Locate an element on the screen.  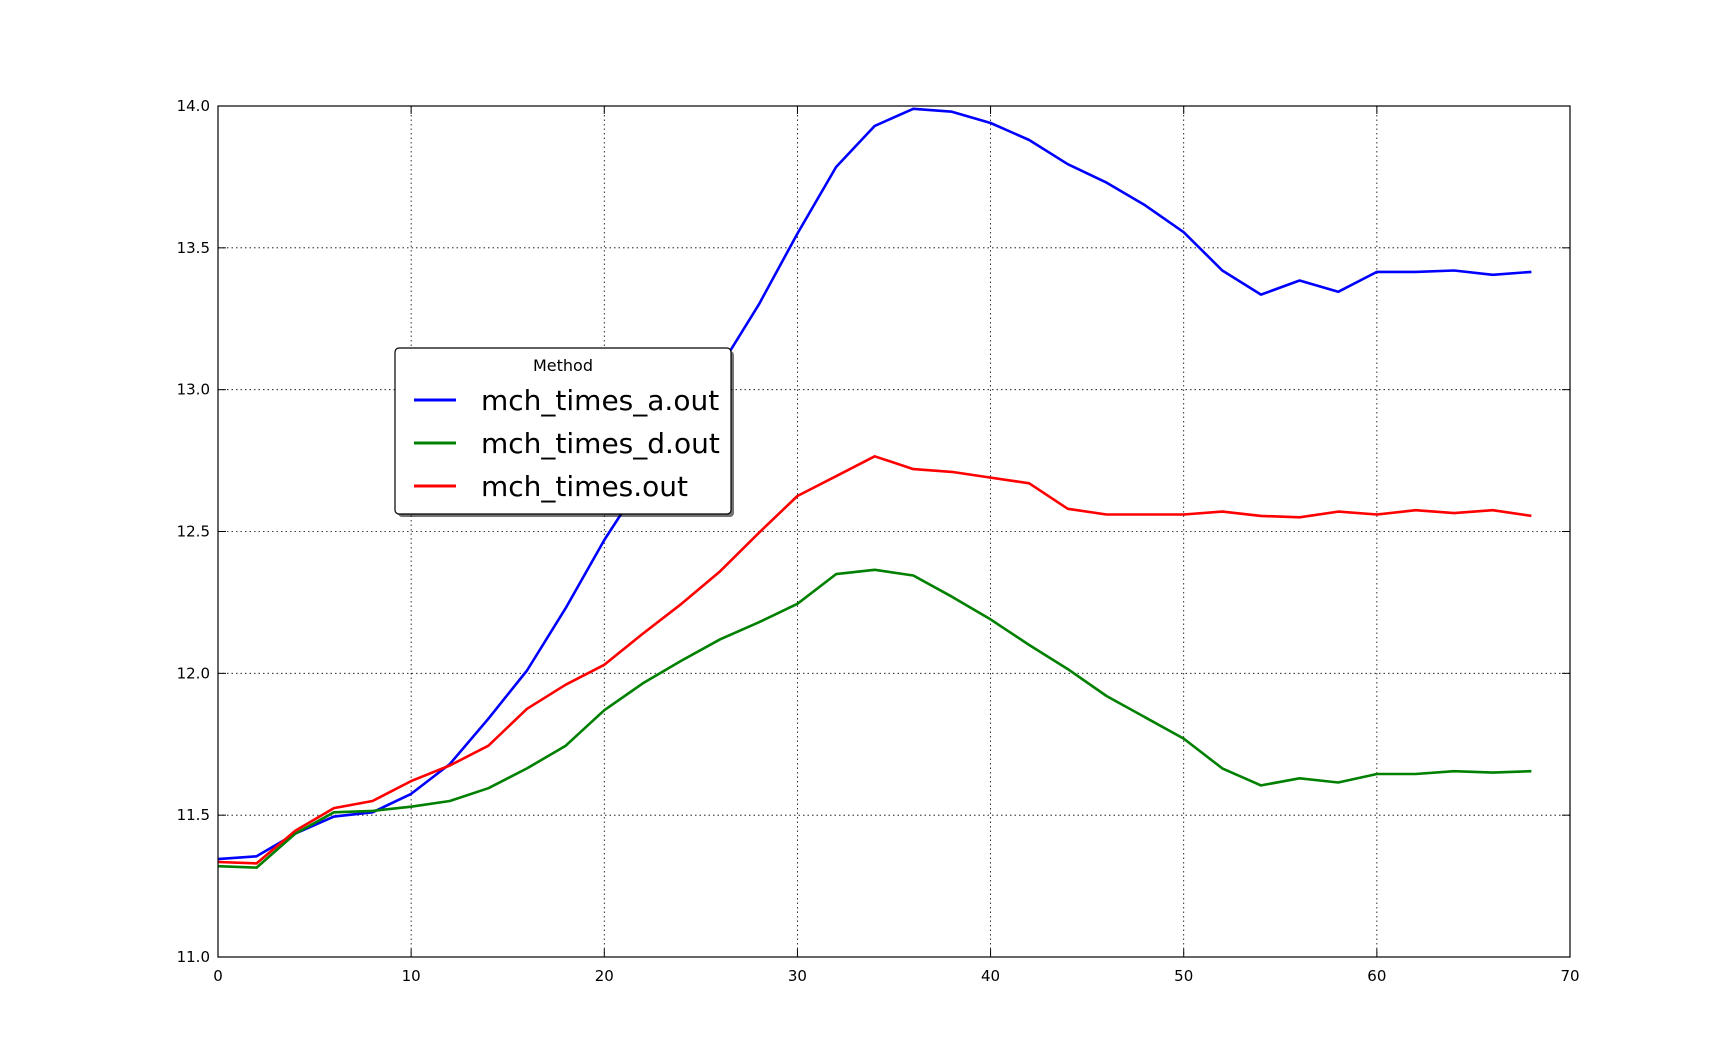
x-tick-label: 40 is located at coordinates (990, 976).